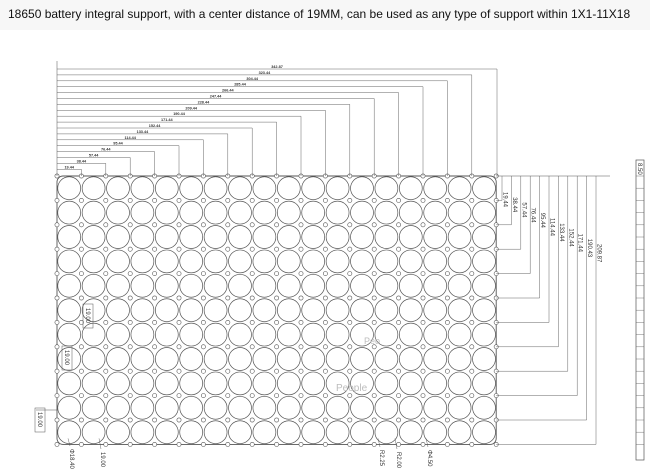 The image size is (650, 473). Describe the element at coordinates (372, 341) in the screenshot. I see `watermark-text: Peo` at that location.